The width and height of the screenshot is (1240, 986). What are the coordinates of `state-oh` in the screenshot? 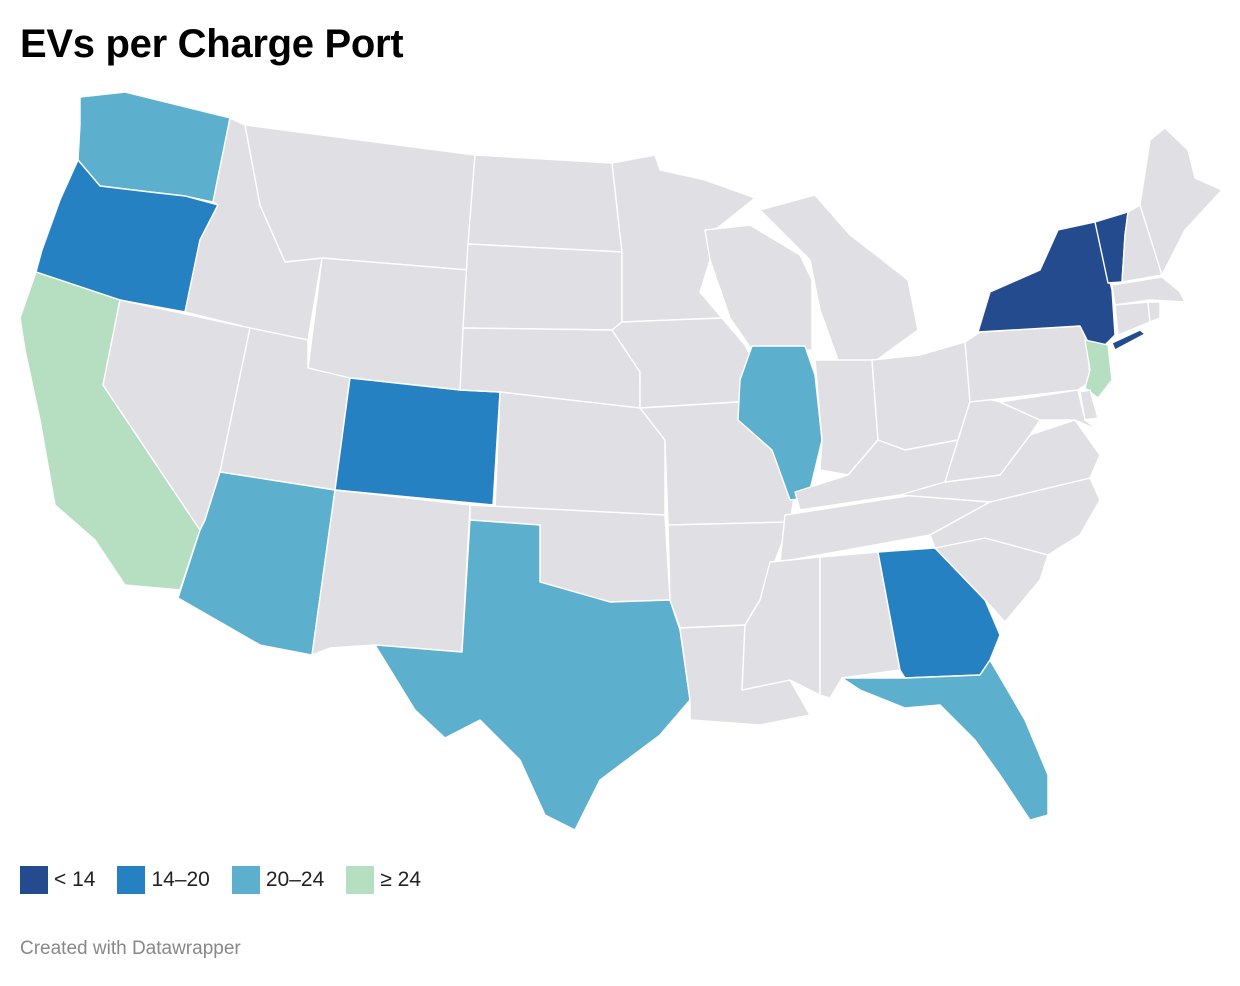 It's located at (922, 396).